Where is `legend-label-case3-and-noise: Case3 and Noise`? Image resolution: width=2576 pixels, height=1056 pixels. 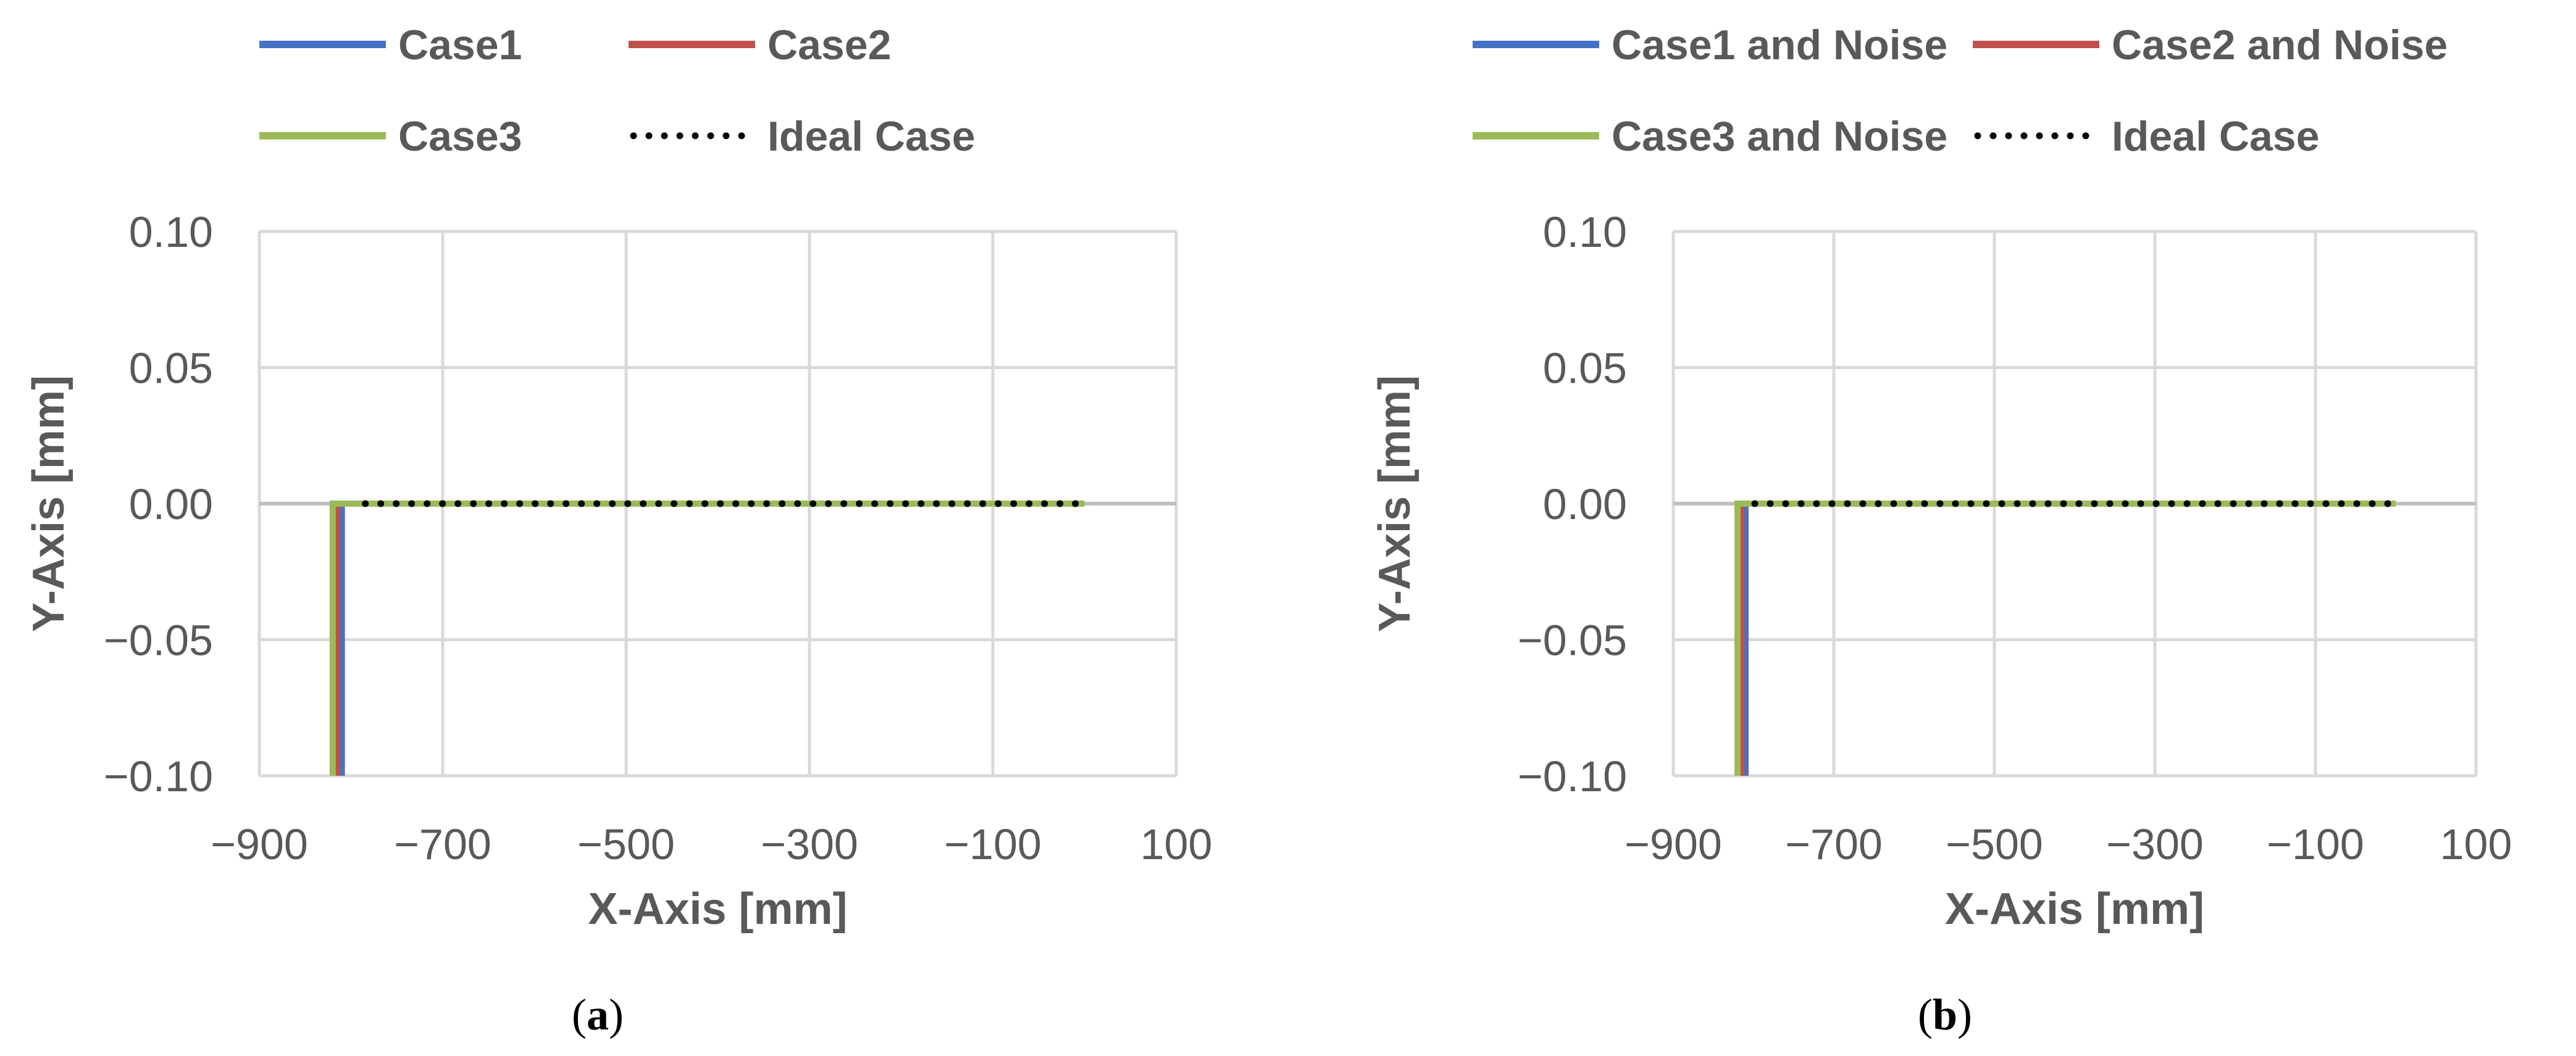 legend-label-case3-and-noise: Case3 and Noise is located at coordinates (1780, 136).